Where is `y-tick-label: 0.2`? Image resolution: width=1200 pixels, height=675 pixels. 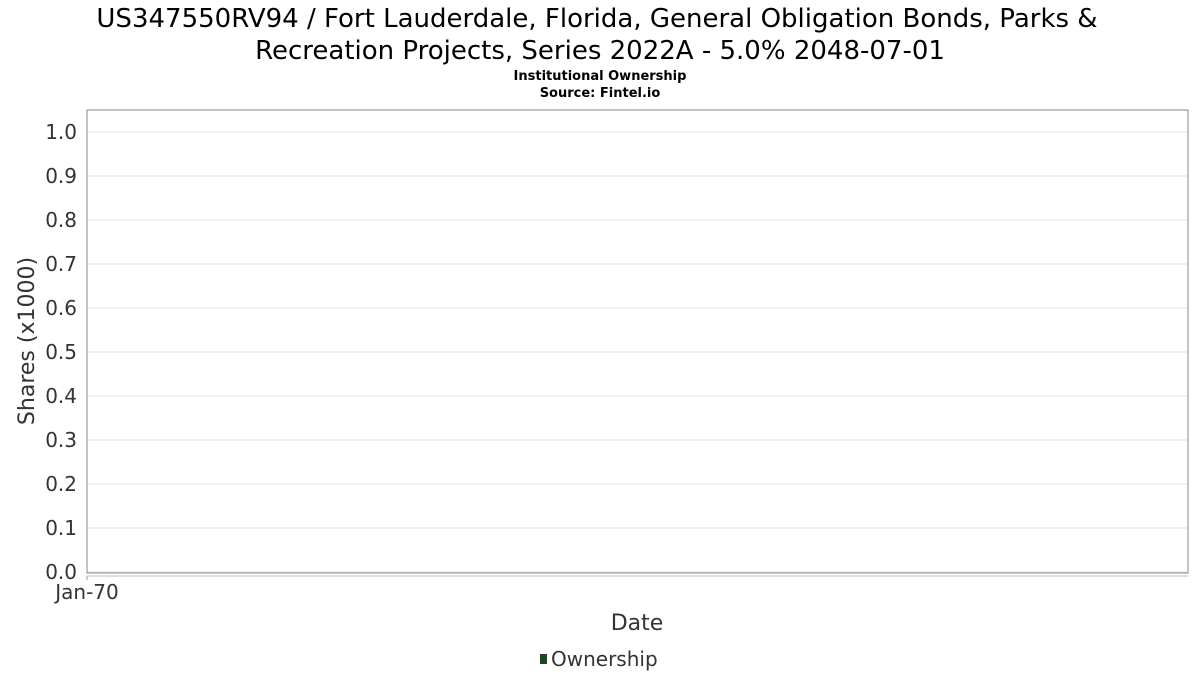
y-tick-label: 0.2 is located at coordinates (61, 484).